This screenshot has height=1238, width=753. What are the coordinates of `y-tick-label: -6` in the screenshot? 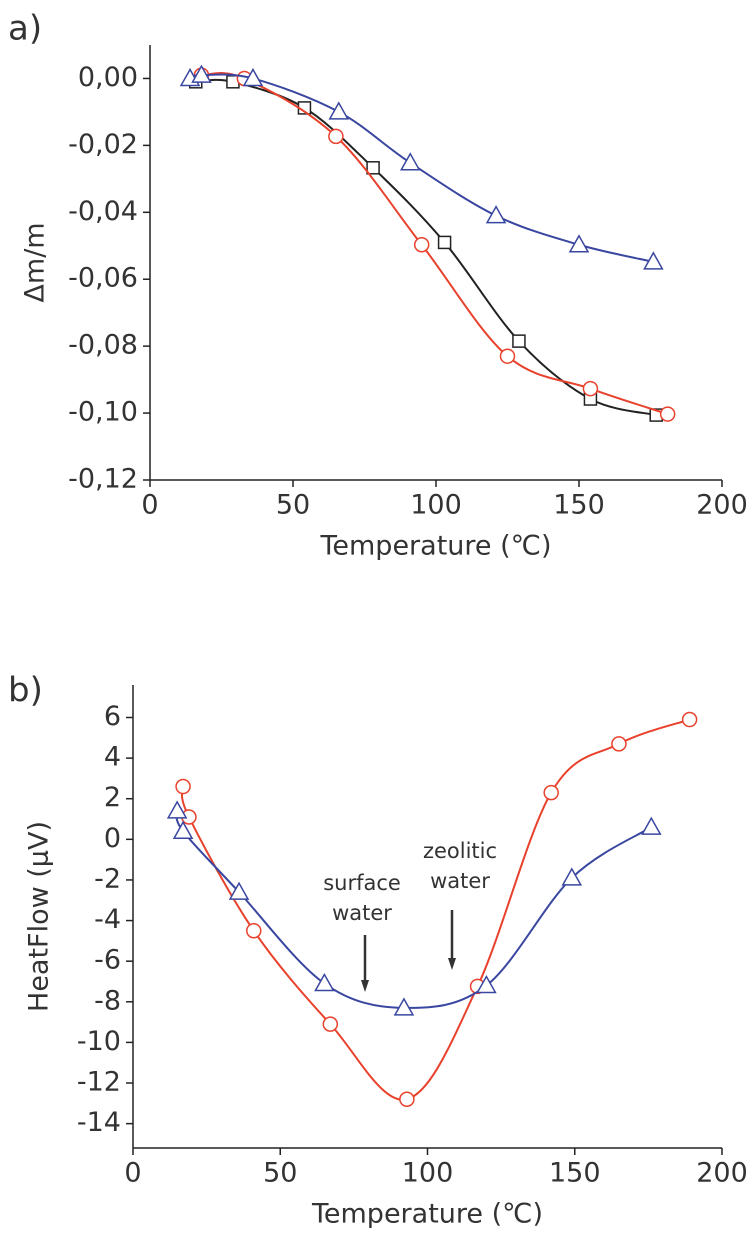 It's located at (107, 960).